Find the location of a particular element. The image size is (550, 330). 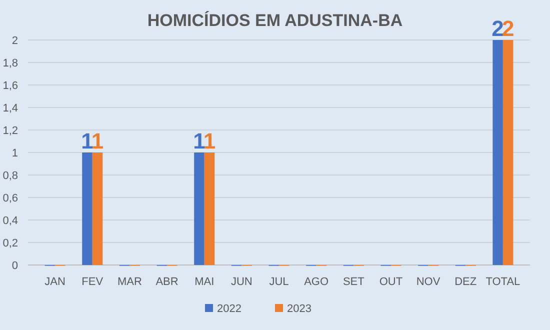

y-tick-label: 0,2 is located at coordinates (10, 244).